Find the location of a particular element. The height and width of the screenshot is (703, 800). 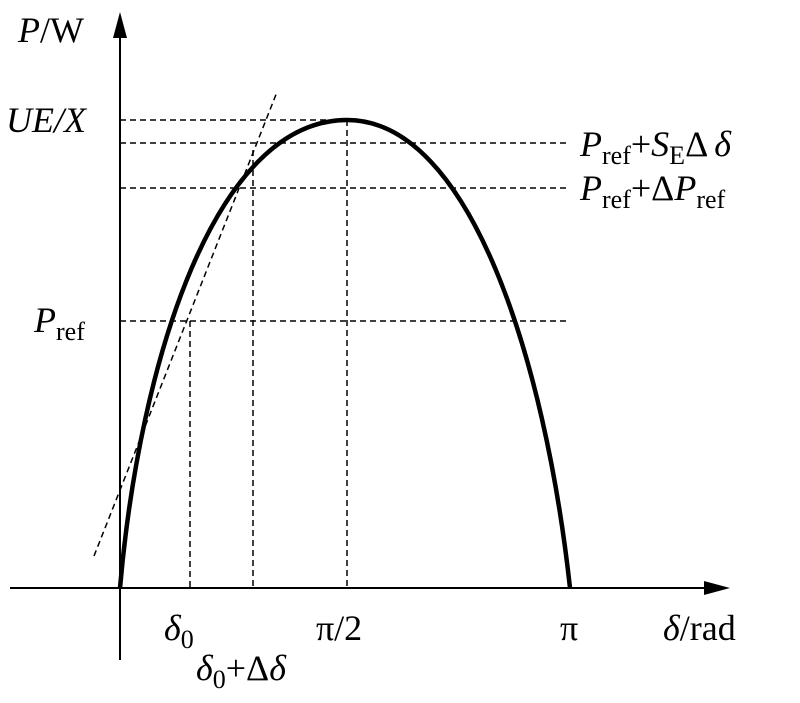

pi-half-label: π/2 is located at coordinates (339, 628).